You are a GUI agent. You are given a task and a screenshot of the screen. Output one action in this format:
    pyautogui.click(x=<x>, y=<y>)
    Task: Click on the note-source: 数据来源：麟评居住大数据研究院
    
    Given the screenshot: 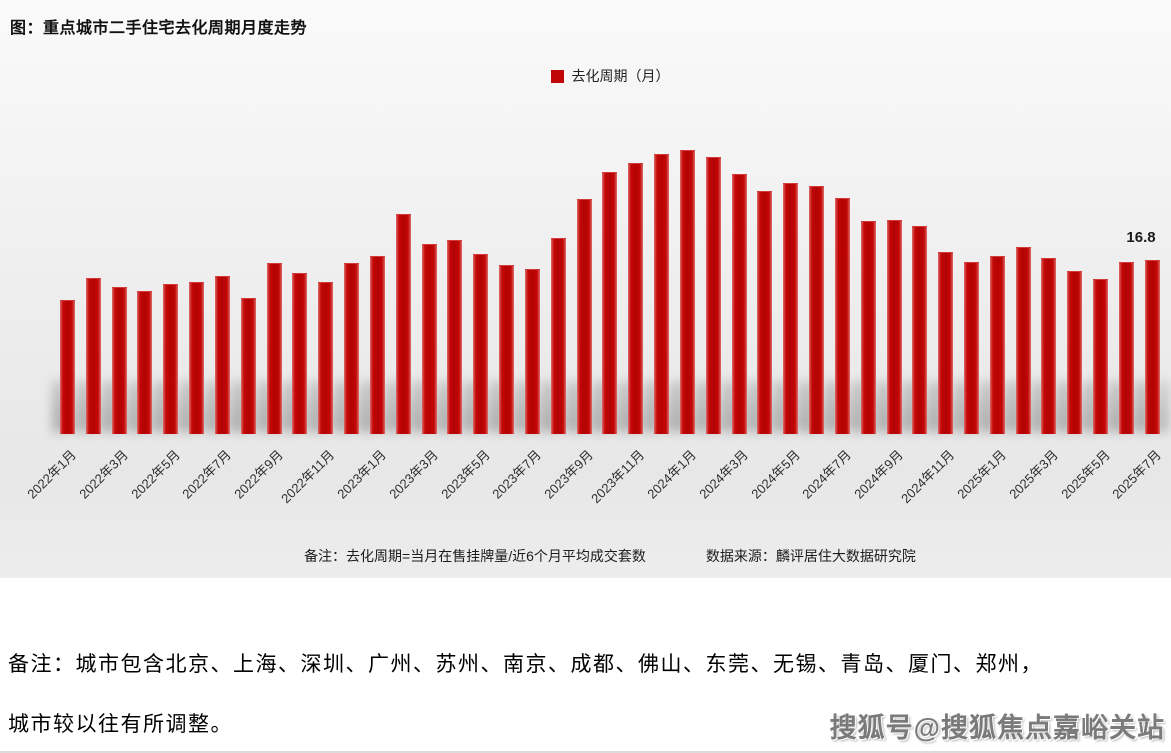 What is the action you would take?
    pyautogui.click(x=810, y=556)
    